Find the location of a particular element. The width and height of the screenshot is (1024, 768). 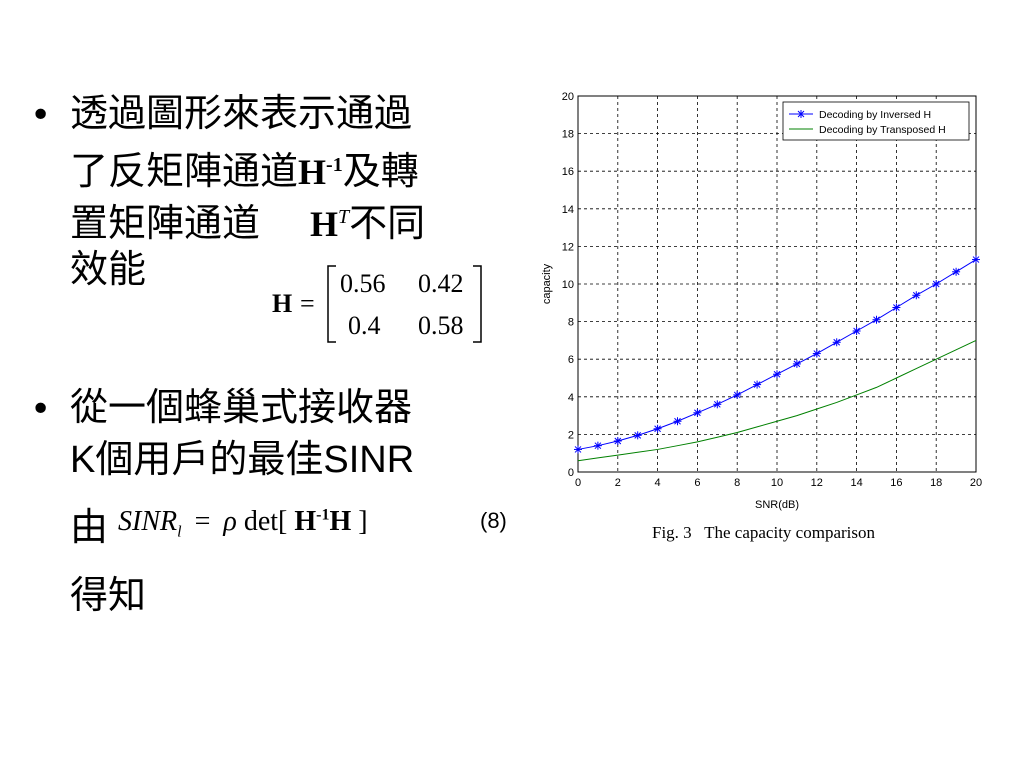

formula-sub: l is located at coordinates (179, 532).